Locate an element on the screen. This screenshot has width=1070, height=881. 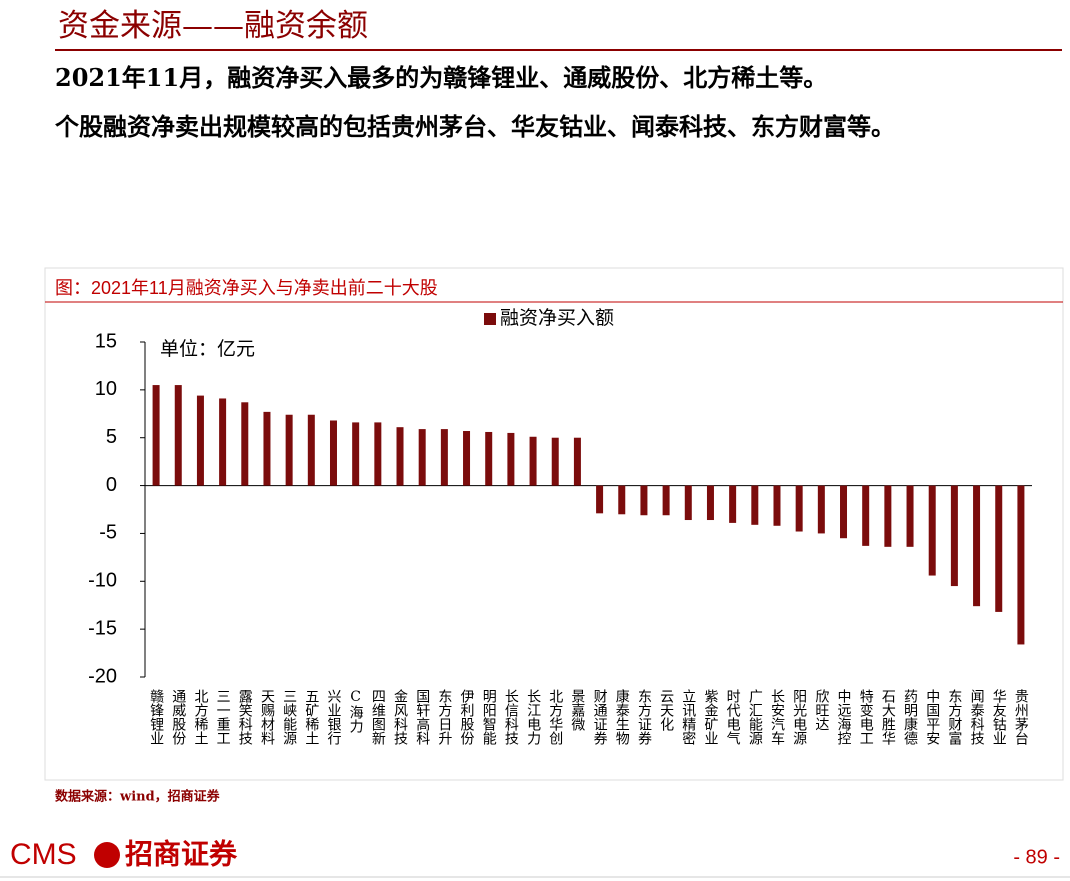
y-tick-label: -20 is located at coordinates (102, 676).